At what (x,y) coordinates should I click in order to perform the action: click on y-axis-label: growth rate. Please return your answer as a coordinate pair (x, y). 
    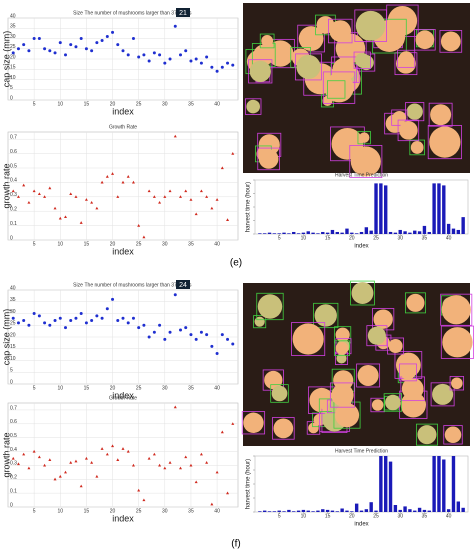
    Looking at the image, I should click on (6, 454).